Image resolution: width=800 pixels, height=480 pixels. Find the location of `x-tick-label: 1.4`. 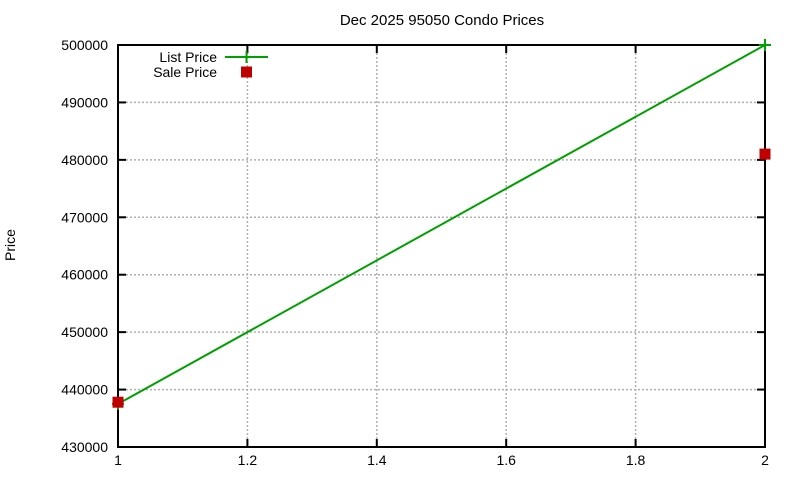

x-tick-label: 1.4 is located at coordinates (377, 460).